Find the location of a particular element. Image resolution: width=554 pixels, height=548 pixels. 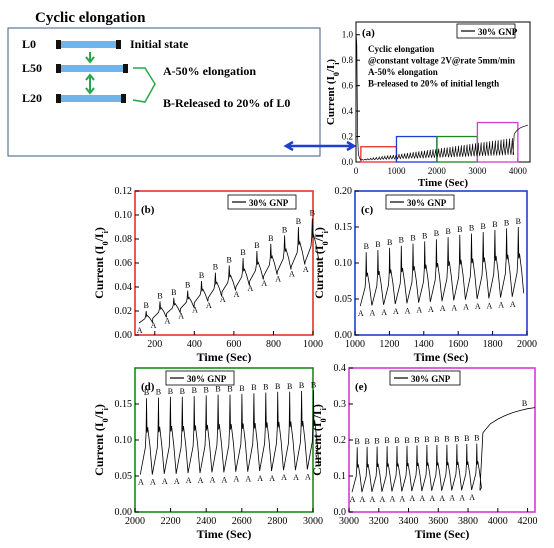

x-axis-label: Time (Sec) is located at coordinates (441, 357).